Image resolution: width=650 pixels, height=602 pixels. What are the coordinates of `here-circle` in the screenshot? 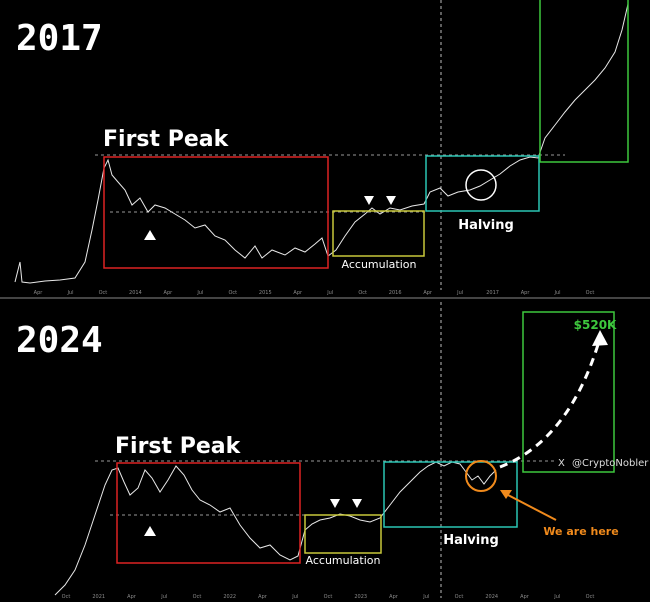 It's located at (481, 476).